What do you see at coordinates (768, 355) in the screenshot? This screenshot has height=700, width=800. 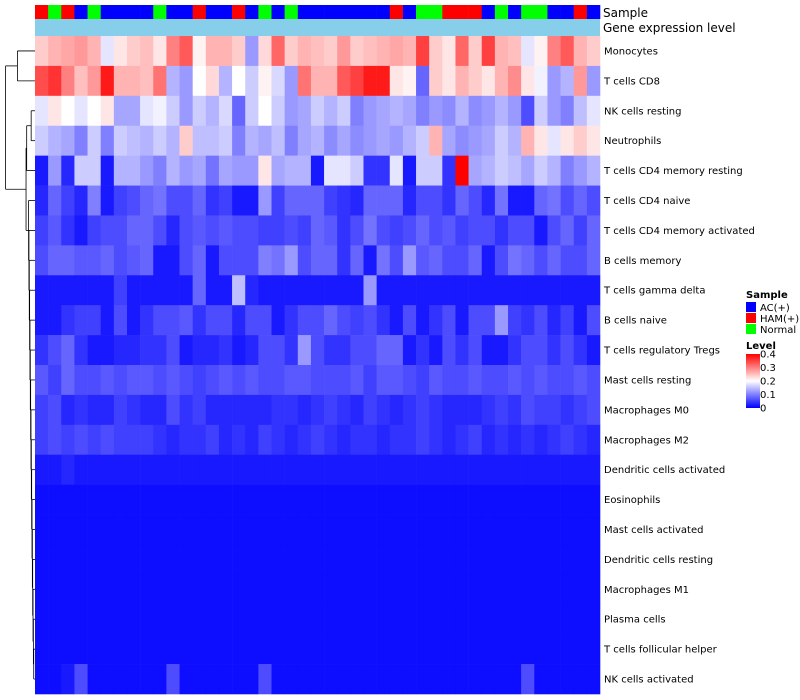 I see `legend-level-tick: 0.4` at bounding box center [768, 355].